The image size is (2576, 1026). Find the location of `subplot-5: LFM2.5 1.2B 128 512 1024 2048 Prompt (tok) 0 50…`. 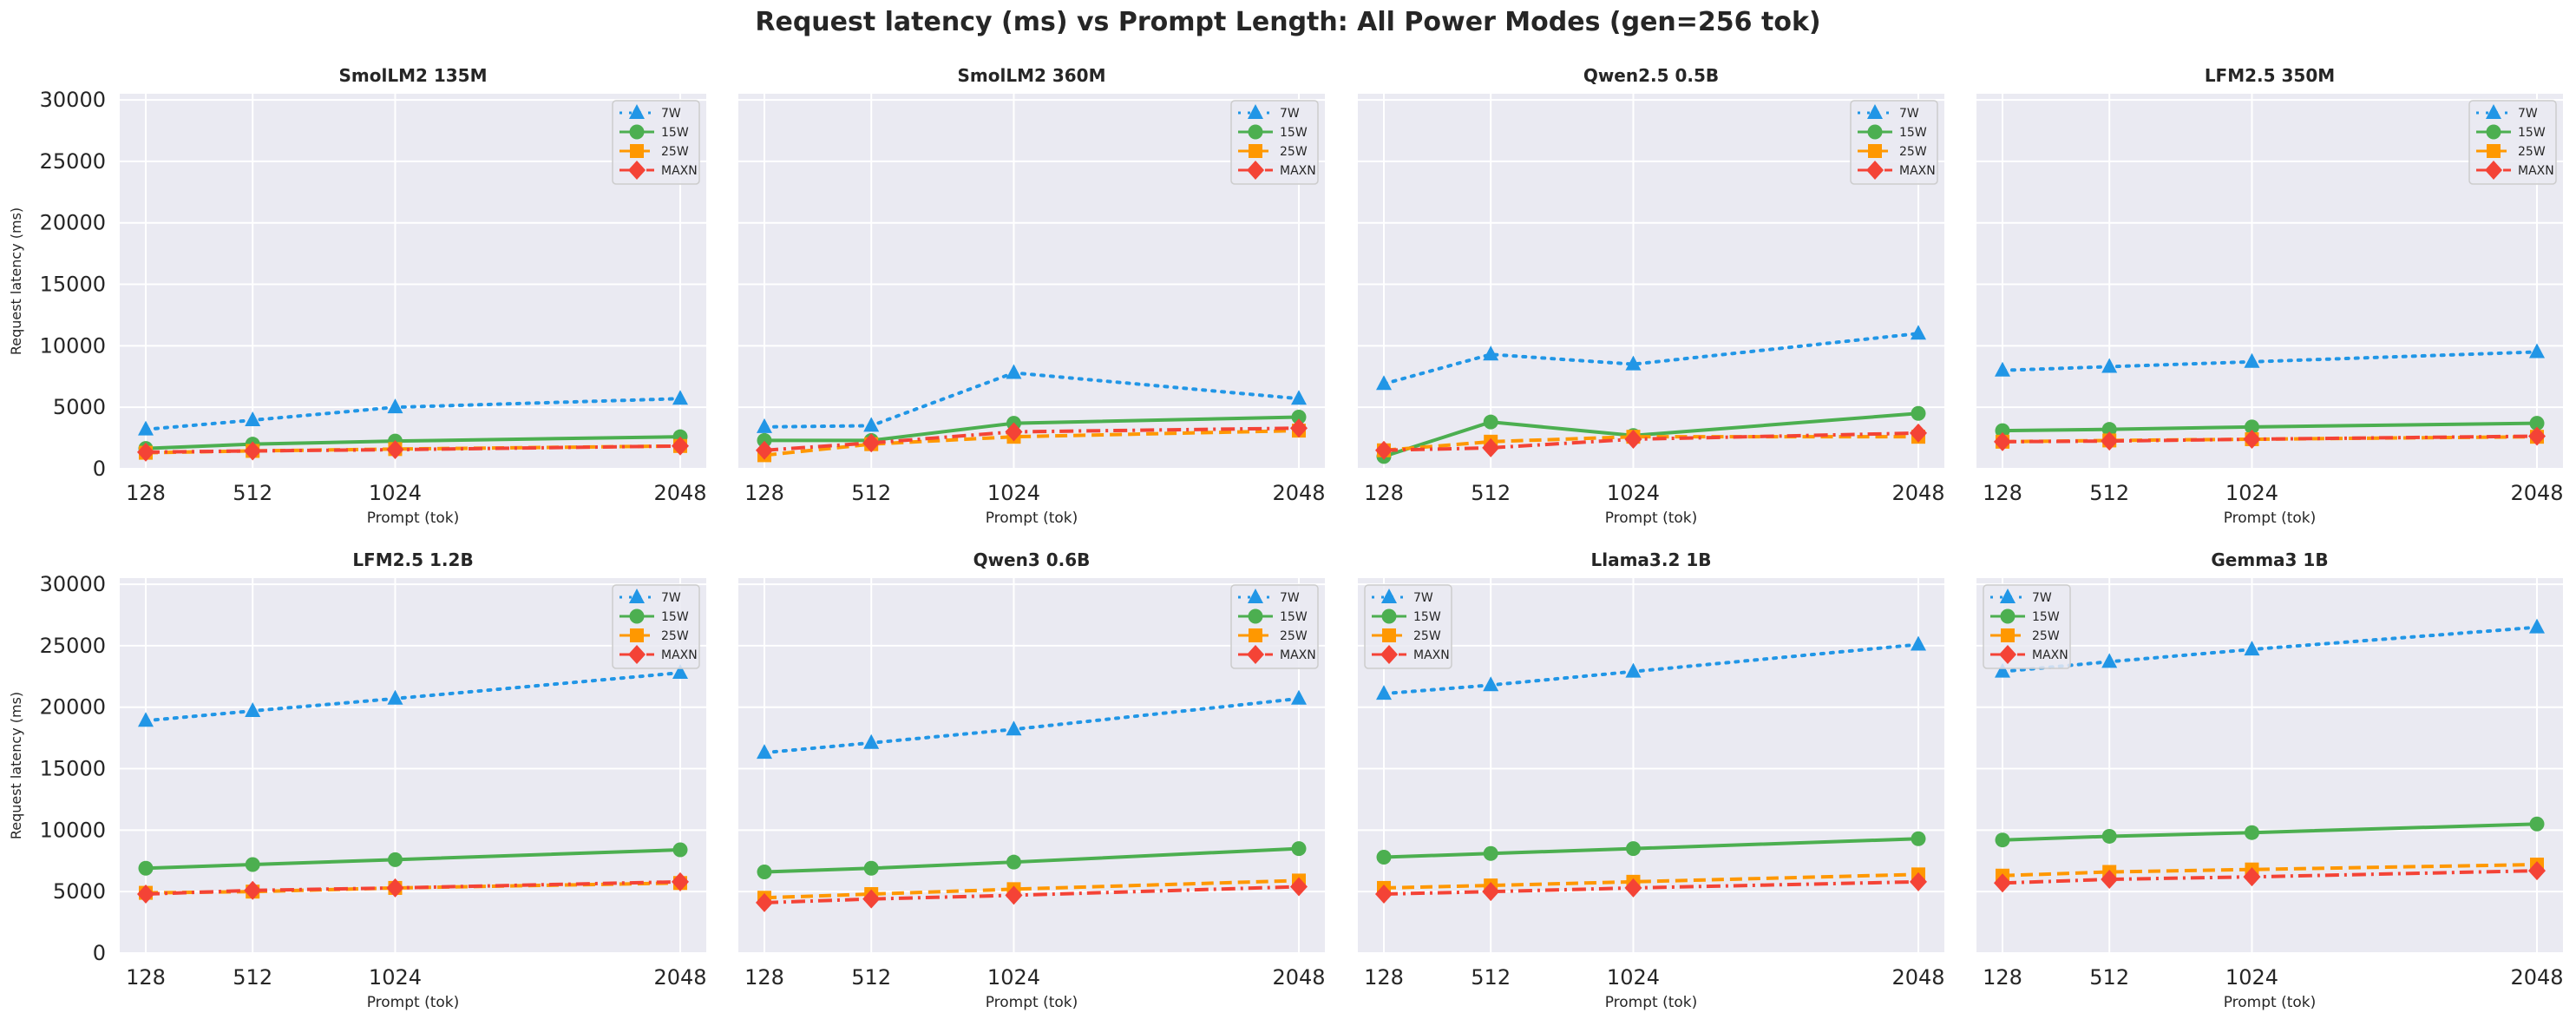

subplot-5: LFM2.5 1.2B 128 512 1024 2048 Prompt (tok) 0 50… is located at coordinates (357, 780).